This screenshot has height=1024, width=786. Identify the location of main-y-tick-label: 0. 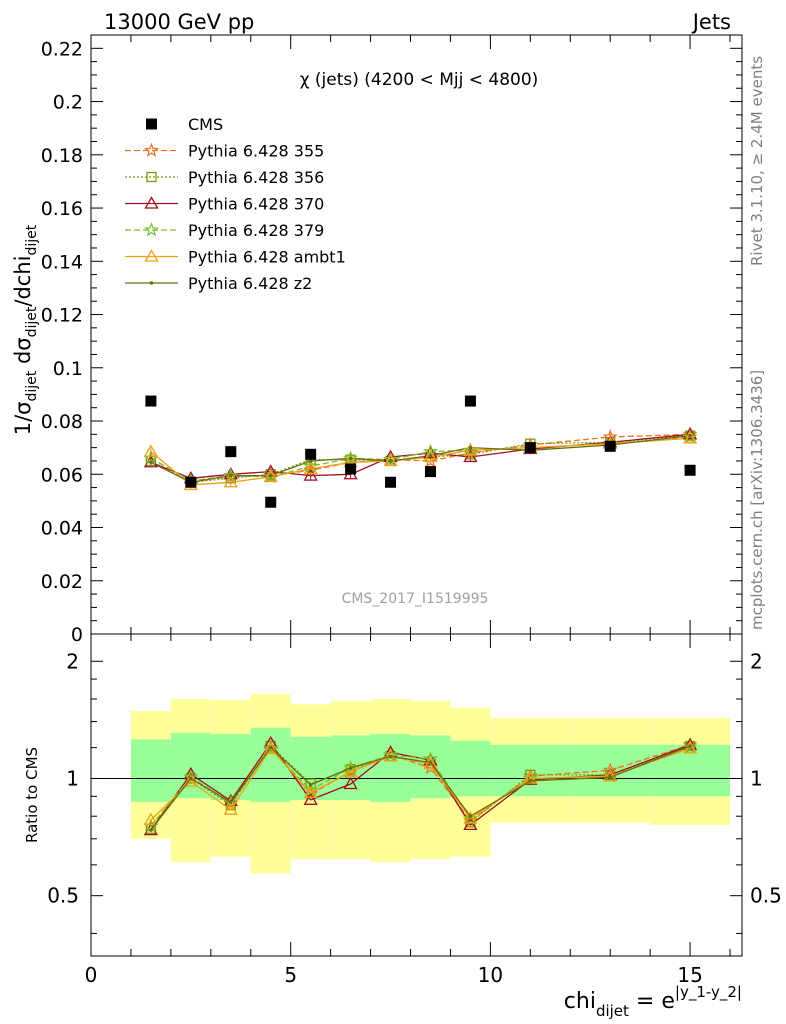
(77, 635).